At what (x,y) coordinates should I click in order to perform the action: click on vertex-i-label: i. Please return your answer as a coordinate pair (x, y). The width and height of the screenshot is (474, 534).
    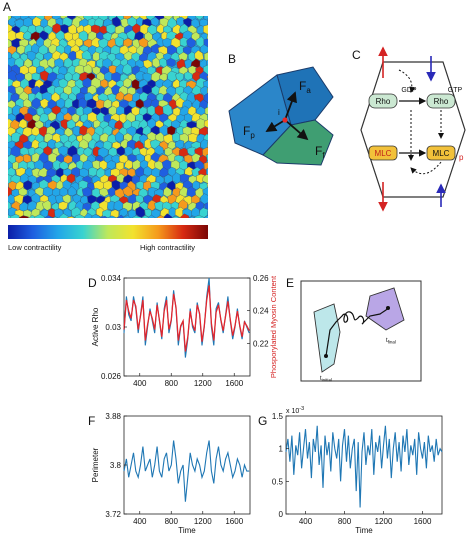
    Looking at the image, I should click on (279, 112).